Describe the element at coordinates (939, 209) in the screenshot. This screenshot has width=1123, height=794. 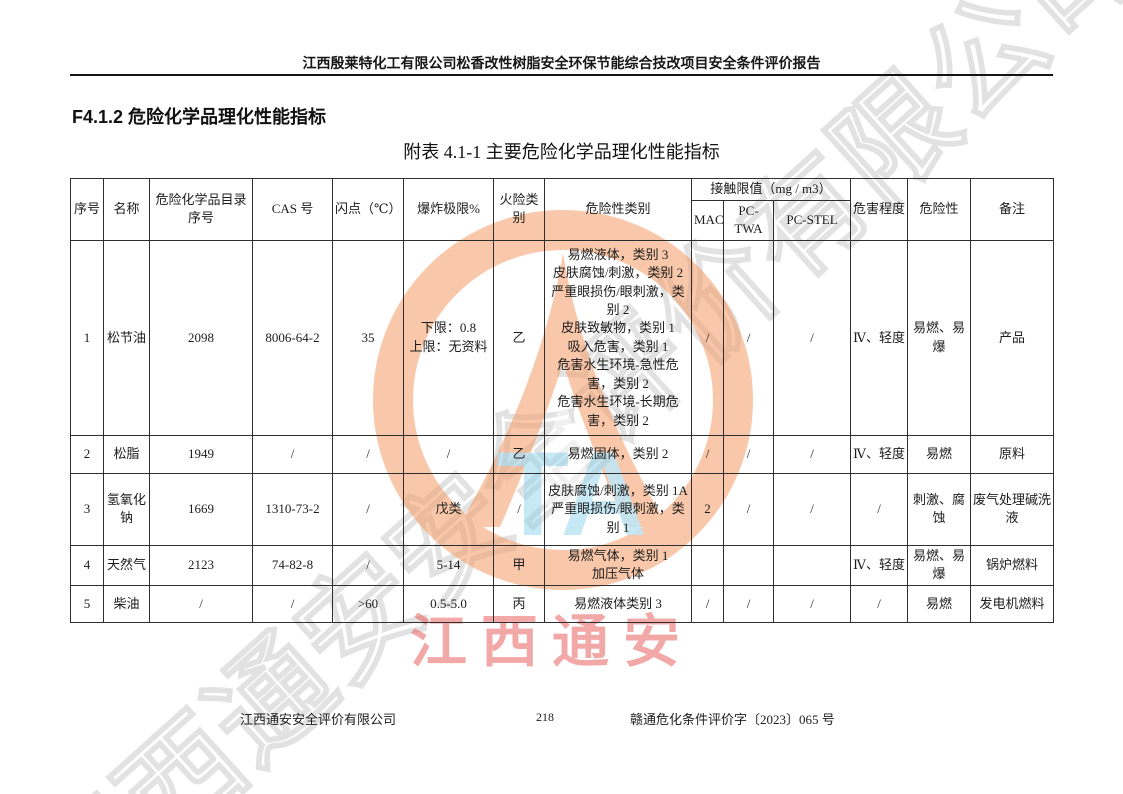
I see `col-header-hazard: 危险性` at that location.